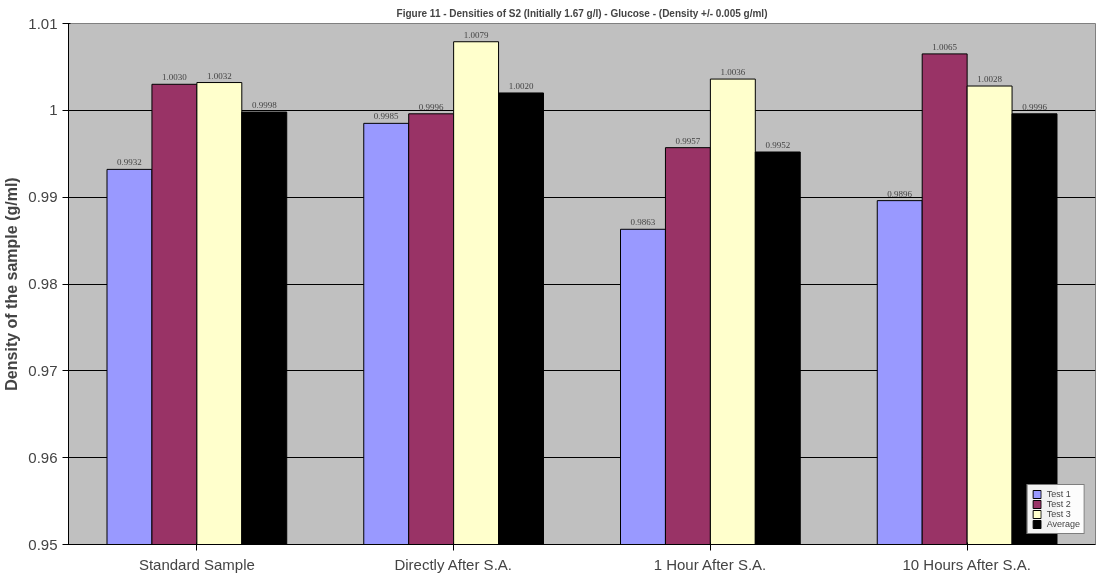 The width and height of the screenshot is (1107, 581). Describe the element at coordinates (453, 564) in the screenshot. I see `x-tick-label: Directly After S.A.` at that location.